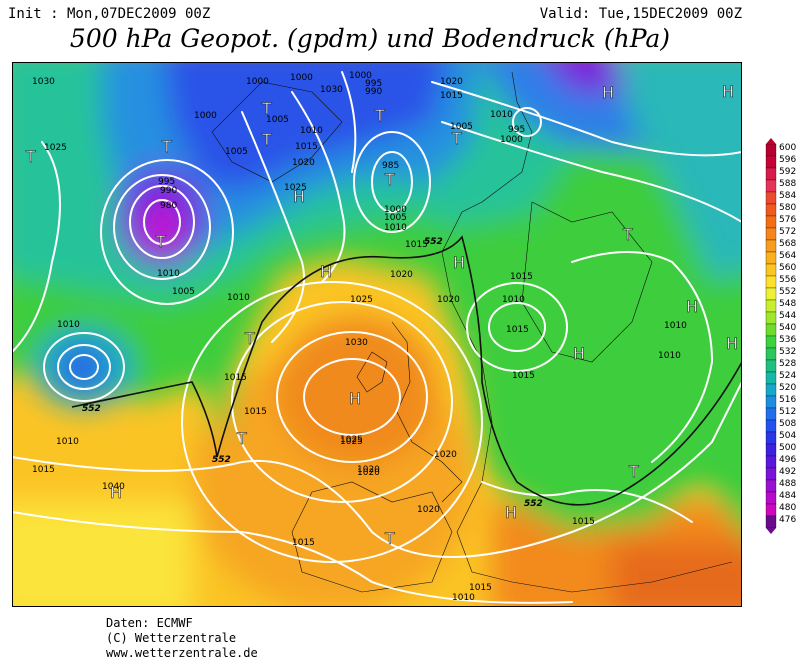 Image resolution: width=812 pixels, height=671 pixels. I want to click on legend-value-label: 564, so click(787, 256).